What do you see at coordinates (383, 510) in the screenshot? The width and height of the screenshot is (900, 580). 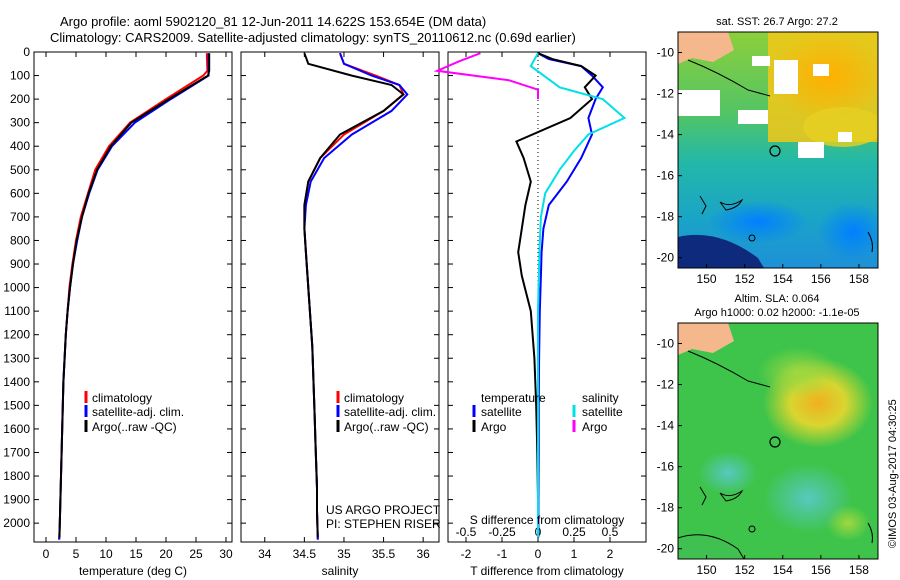 I see `project-annotation: US ARGO PROJECT` at bounding box center [383, 510].